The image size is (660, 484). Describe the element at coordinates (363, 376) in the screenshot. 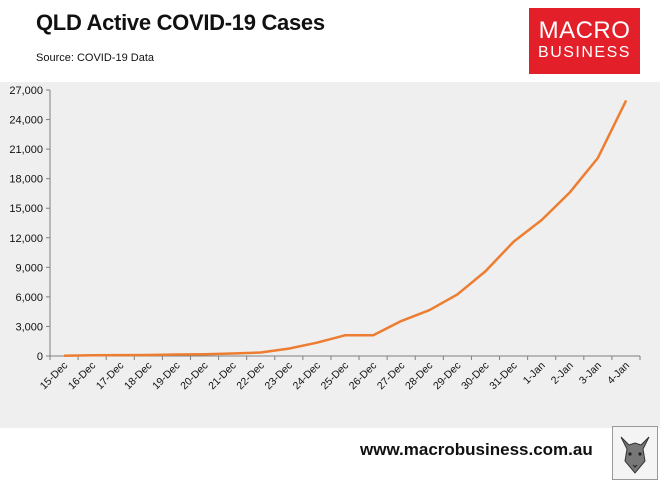

I see `x-tick-label: 26-Dec` at that location.